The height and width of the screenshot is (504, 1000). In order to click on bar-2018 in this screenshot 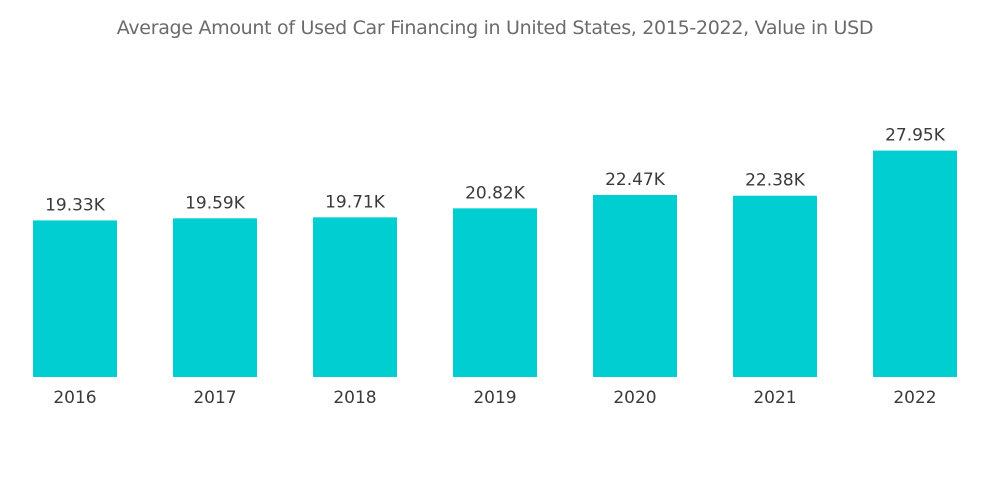, I will do `click(355, 297)`.